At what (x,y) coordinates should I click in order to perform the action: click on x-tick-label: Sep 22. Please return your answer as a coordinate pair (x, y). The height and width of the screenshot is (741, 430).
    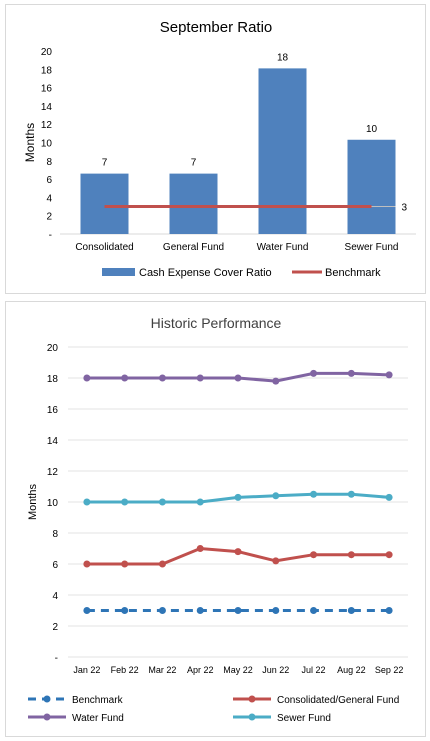
    Looking at the image, I should click on (389, 670).